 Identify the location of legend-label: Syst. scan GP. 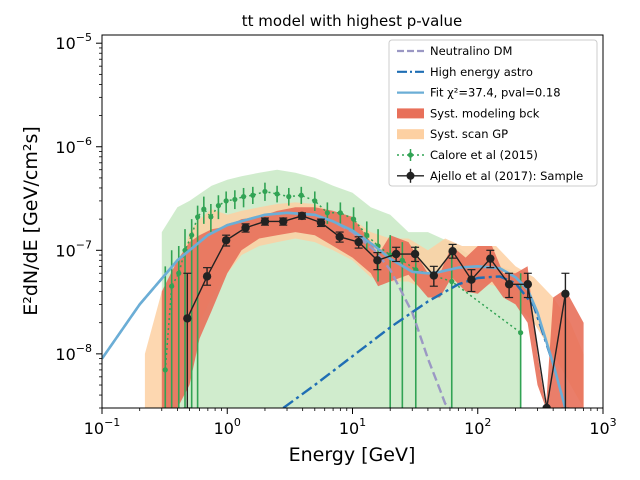
(469, 134).